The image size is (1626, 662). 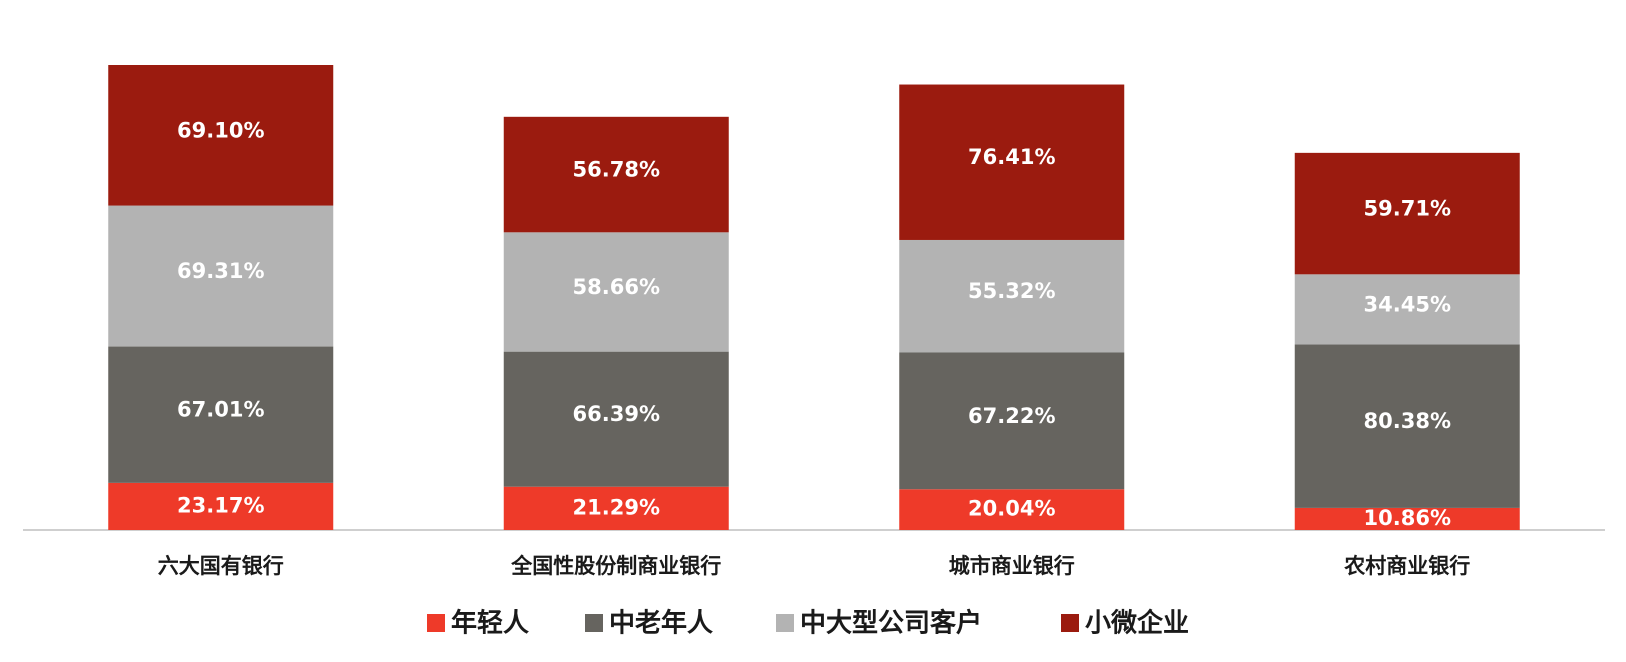 What do you see at coordinates (615, 566) in the screenshot?
I see `x-tick-label: 全国性股份制商业银行` at bounding box center [615, 566].